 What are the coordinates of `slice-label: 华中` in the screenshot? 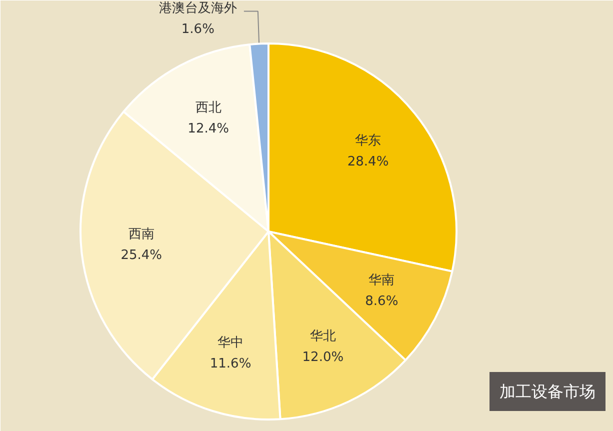 It's located at (231, 343).